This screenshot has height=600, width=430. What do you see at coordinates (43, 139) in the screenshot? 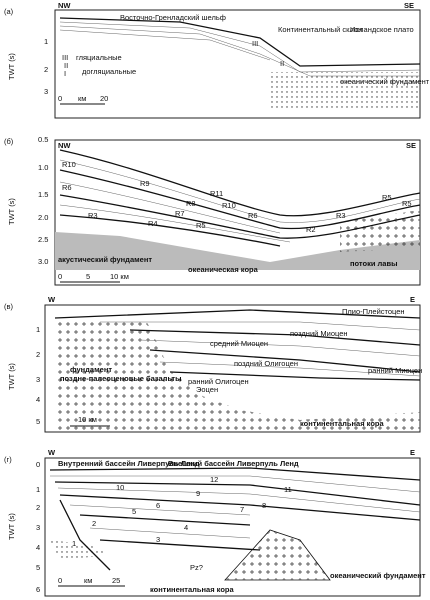
I see `tick: 0.5` at bounding box center [43, 139].